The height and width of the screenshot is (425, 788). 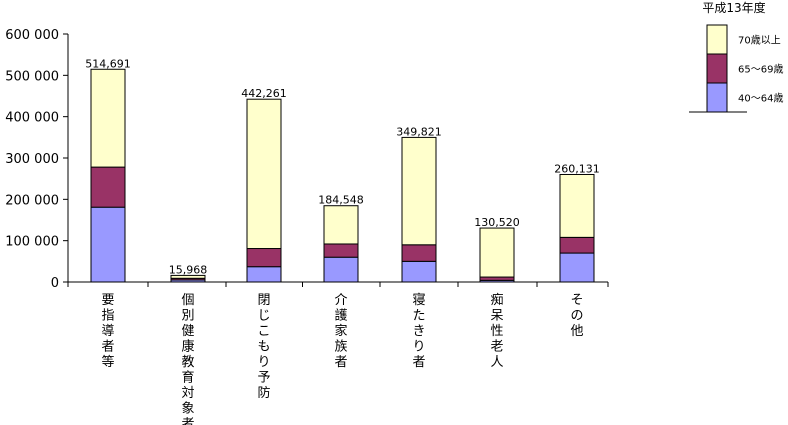 What do you see at coordinates (496, 331) in the screenshot?
I see `category-label: 痴呆性老人` at bounding box center [496, 331].